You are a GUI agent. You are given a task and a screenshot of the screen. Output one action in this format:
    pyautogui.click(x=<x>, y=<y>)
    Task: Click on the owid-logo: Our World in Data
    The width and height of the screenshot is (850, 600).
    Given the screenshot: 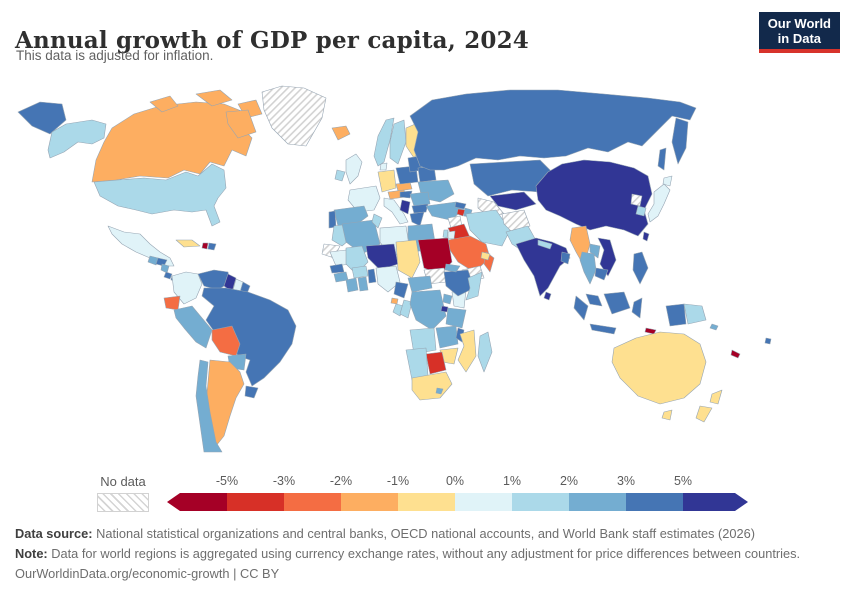 What is the action you would take?
    pyautogui.click(x=799, y=32)
    